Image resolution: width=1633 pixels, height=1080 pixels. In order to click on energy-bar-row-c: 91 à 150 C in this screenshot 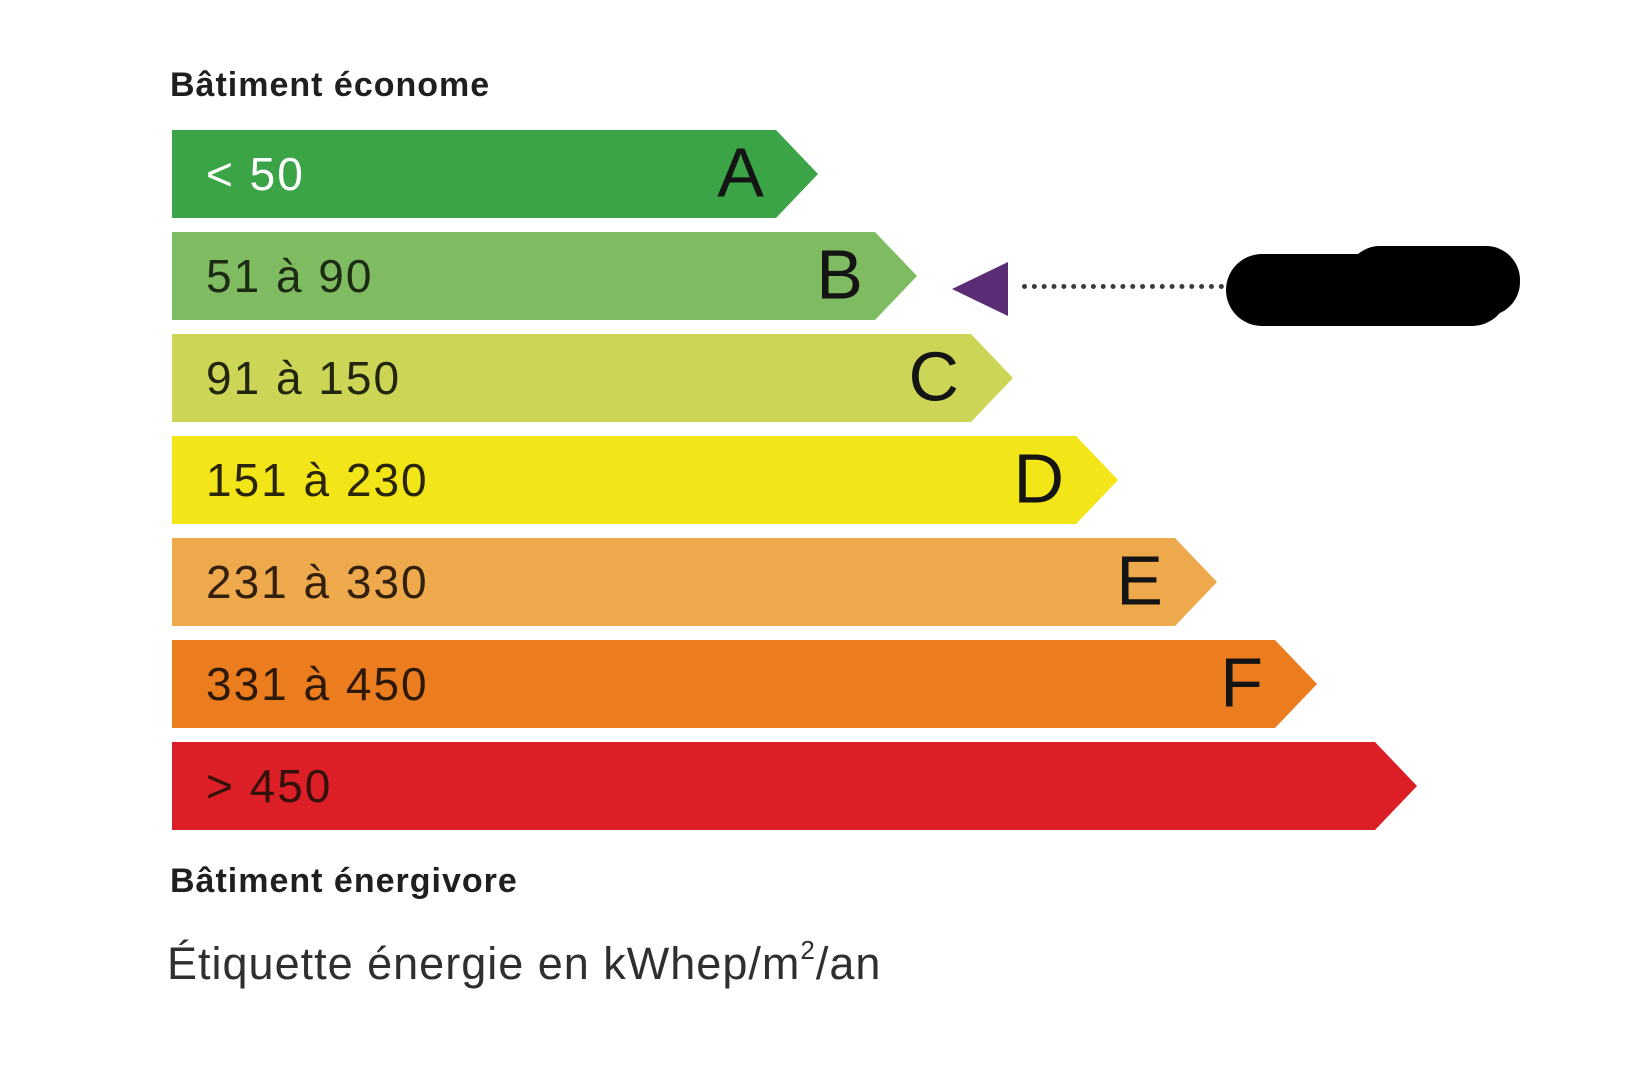, I will do `click(592, 378)`.